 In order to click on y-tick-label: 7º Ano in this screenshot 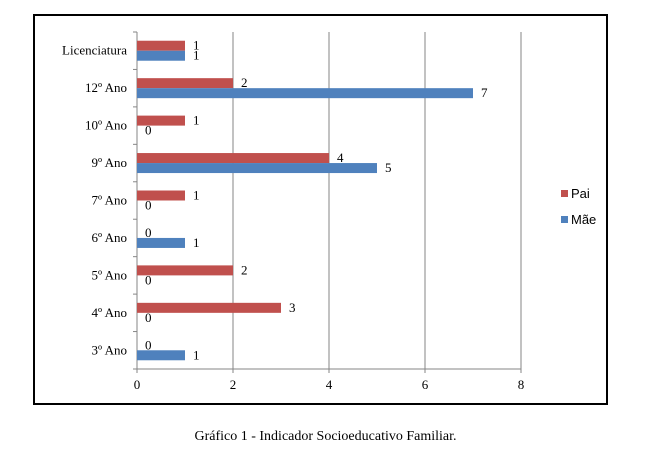, I will do `click(109, 200)`.